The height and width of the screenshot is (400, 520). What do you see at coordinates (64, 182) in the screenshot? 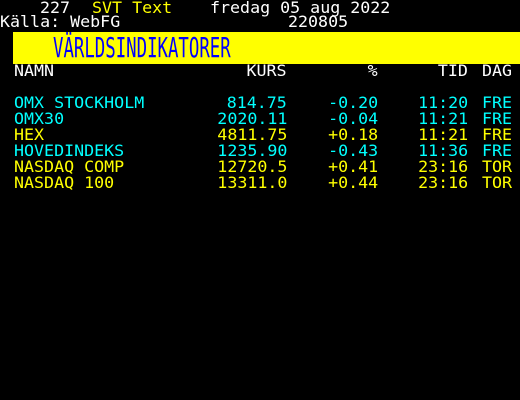
I see `index-name: NASDAQ 100` at bounding box center [64, 182].